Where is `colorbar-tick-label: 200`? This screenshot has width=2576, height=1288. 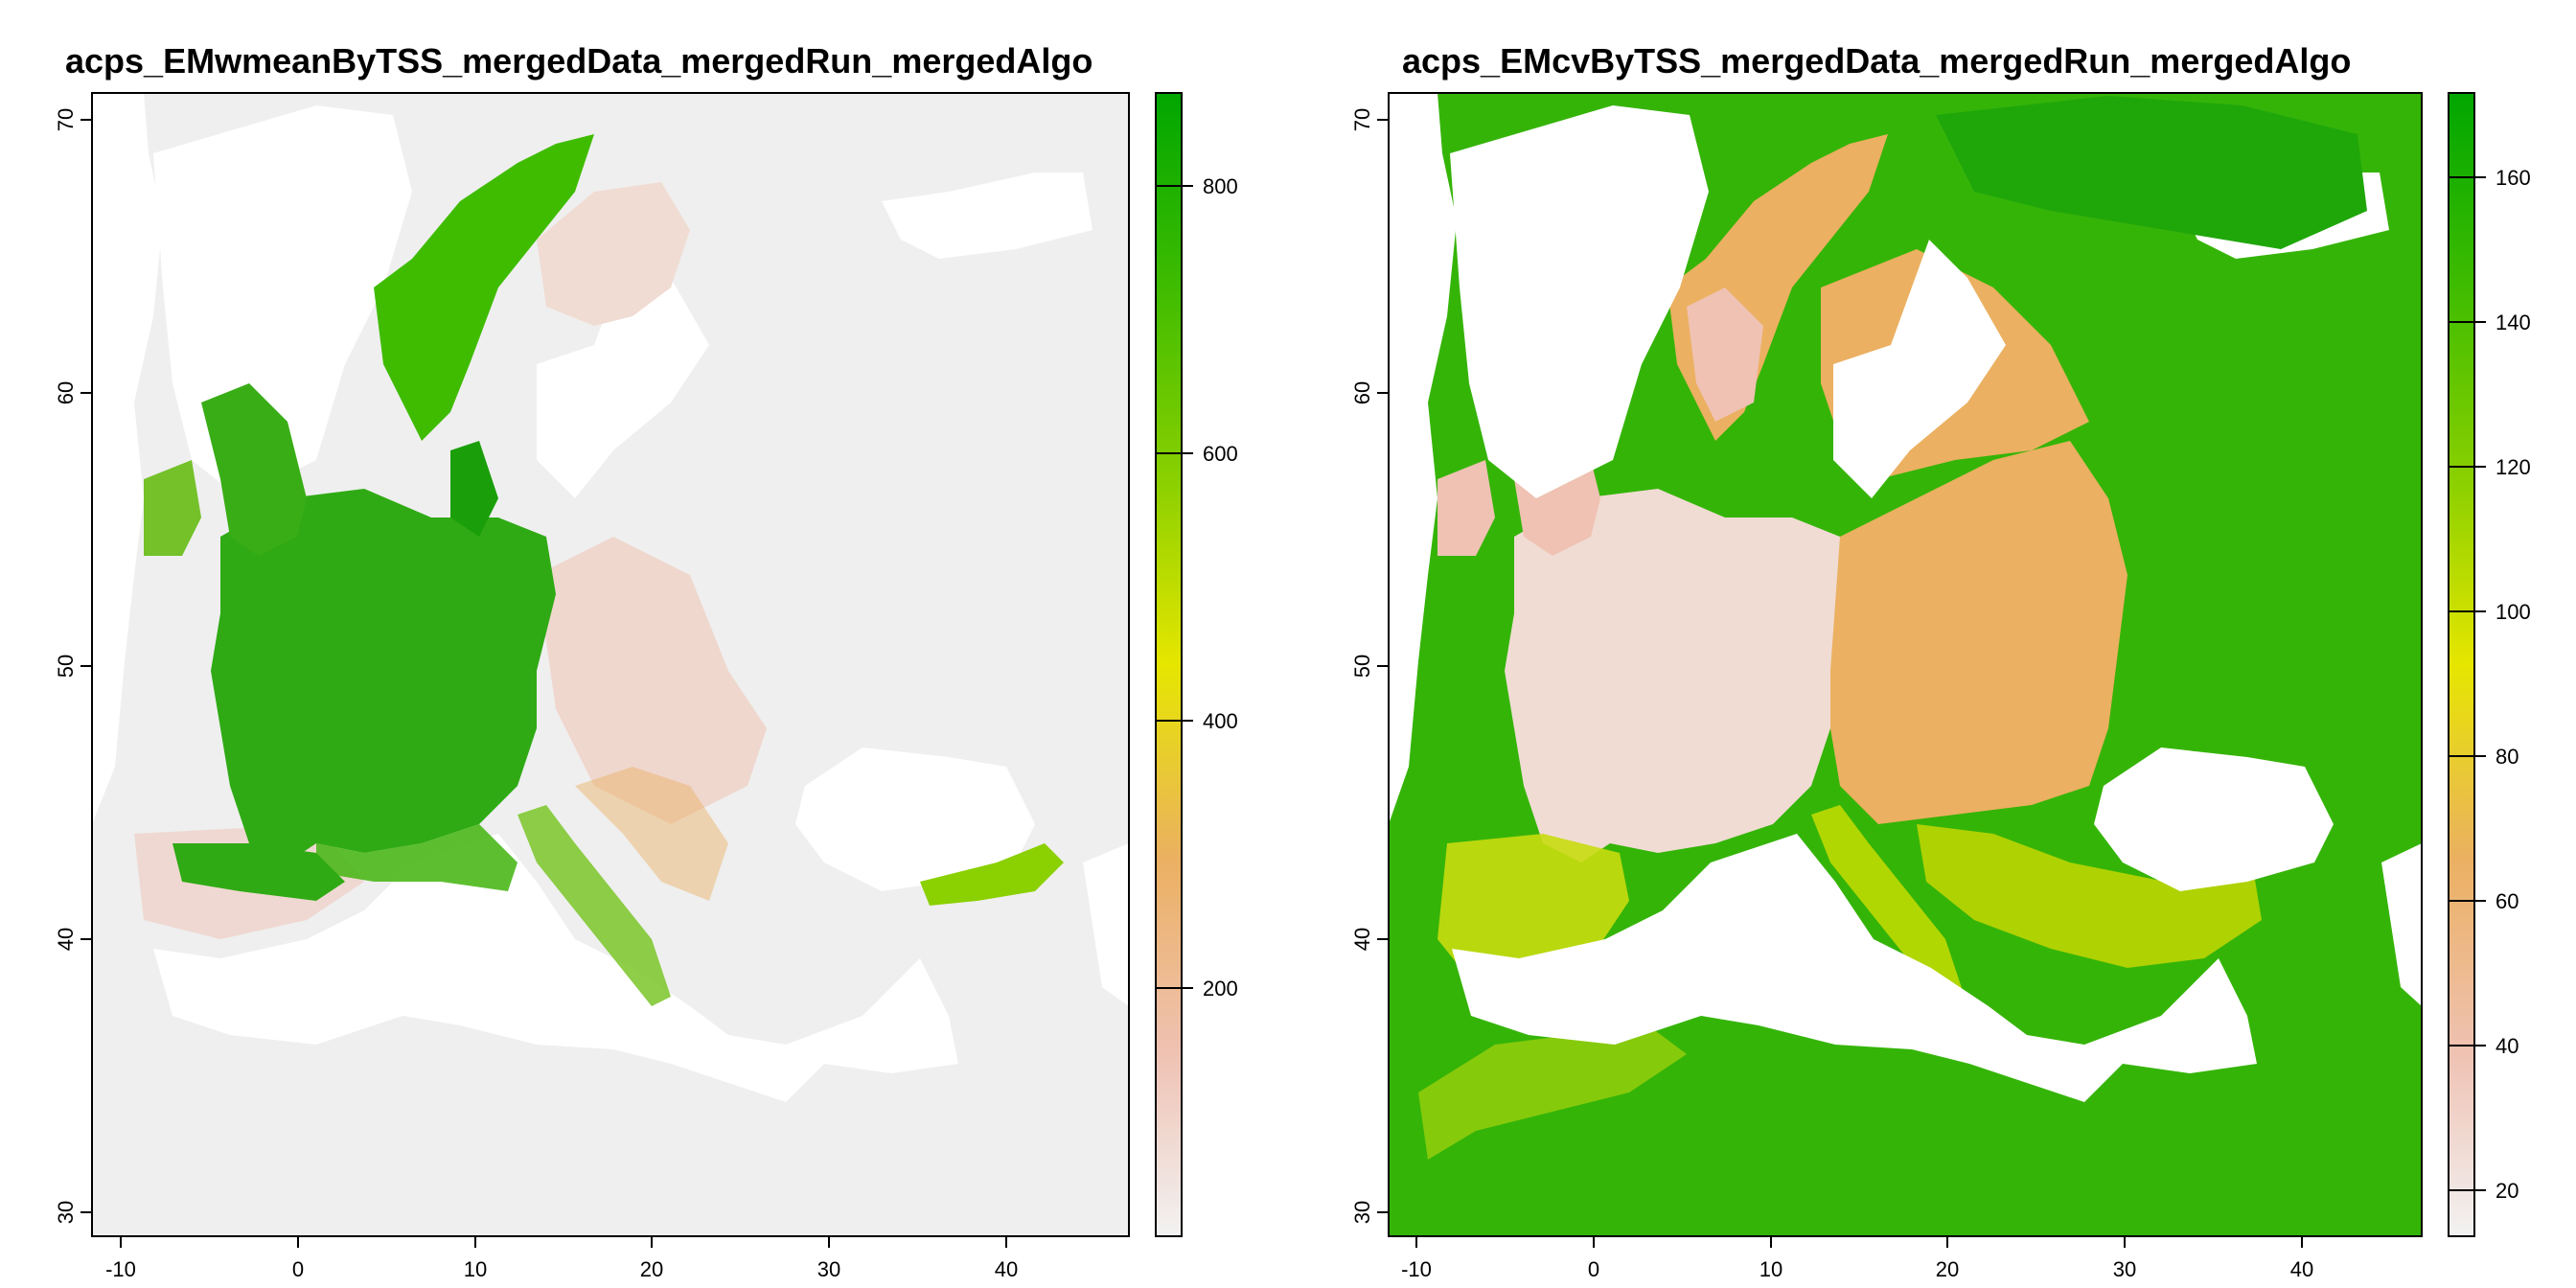 colorbar-tick-label: 200 is located at coordinates (1220, 989).